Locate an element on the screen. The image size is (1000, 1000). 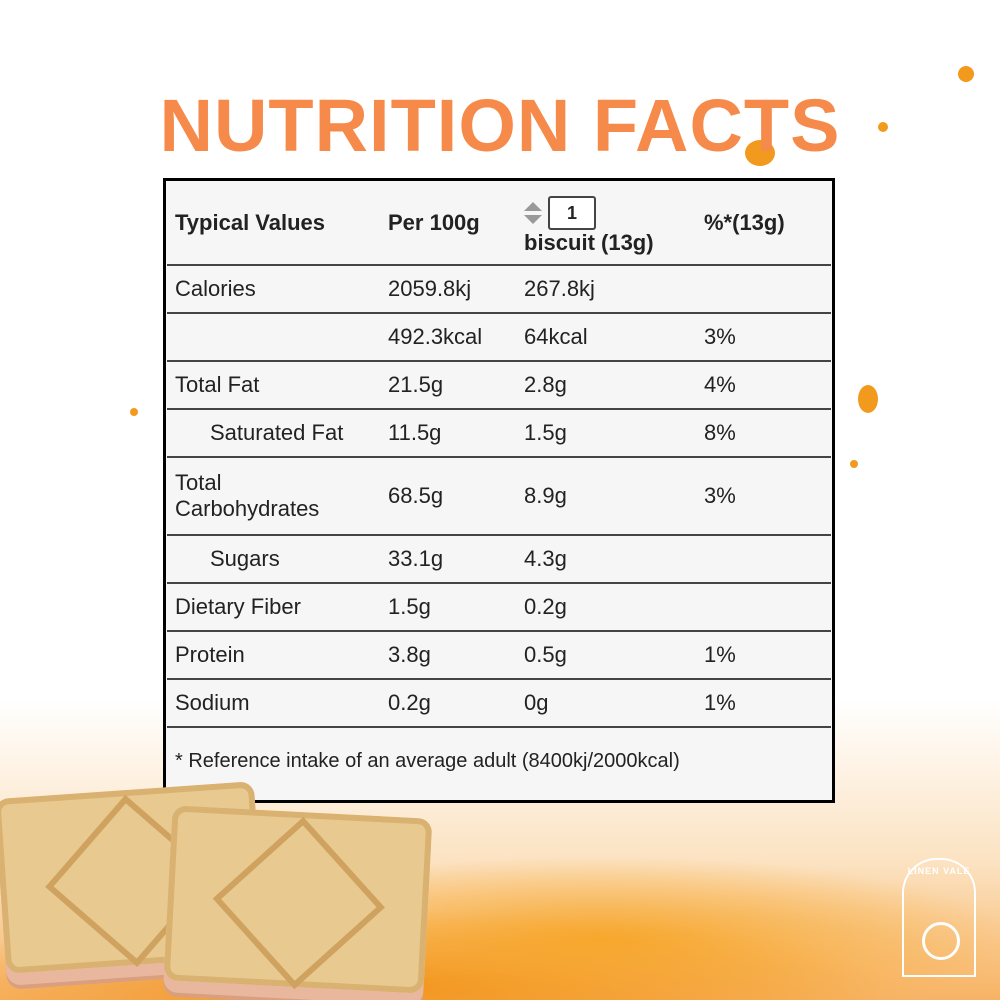
brand-logo: LINEN VALE is located at coordinates (939, 917).